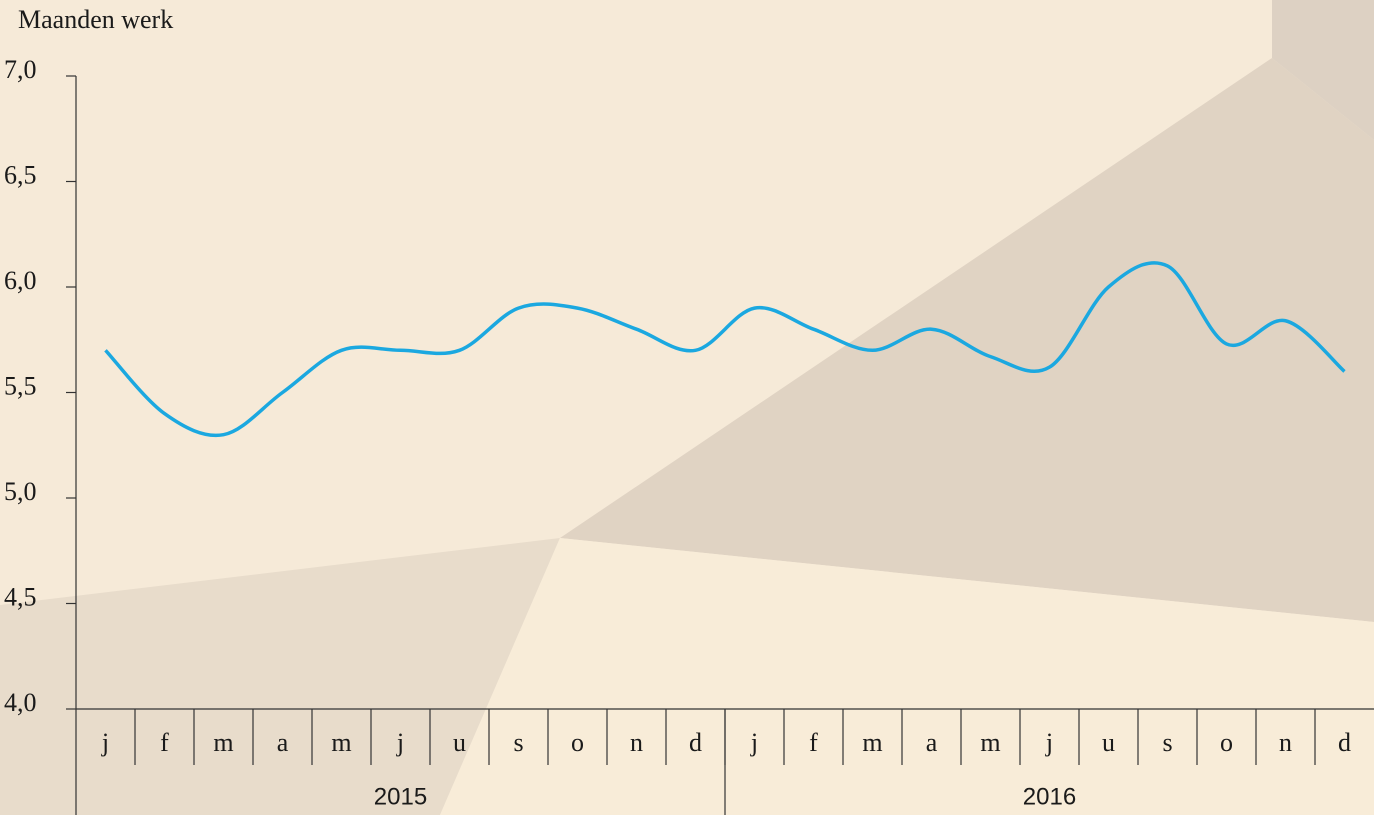 The height and width of the screenshot is (815, 1374). What do you see at coordinates (20, 69) in the screenshot?
I see `y-tick-label: 7,0` at bounding box center [20, 69].